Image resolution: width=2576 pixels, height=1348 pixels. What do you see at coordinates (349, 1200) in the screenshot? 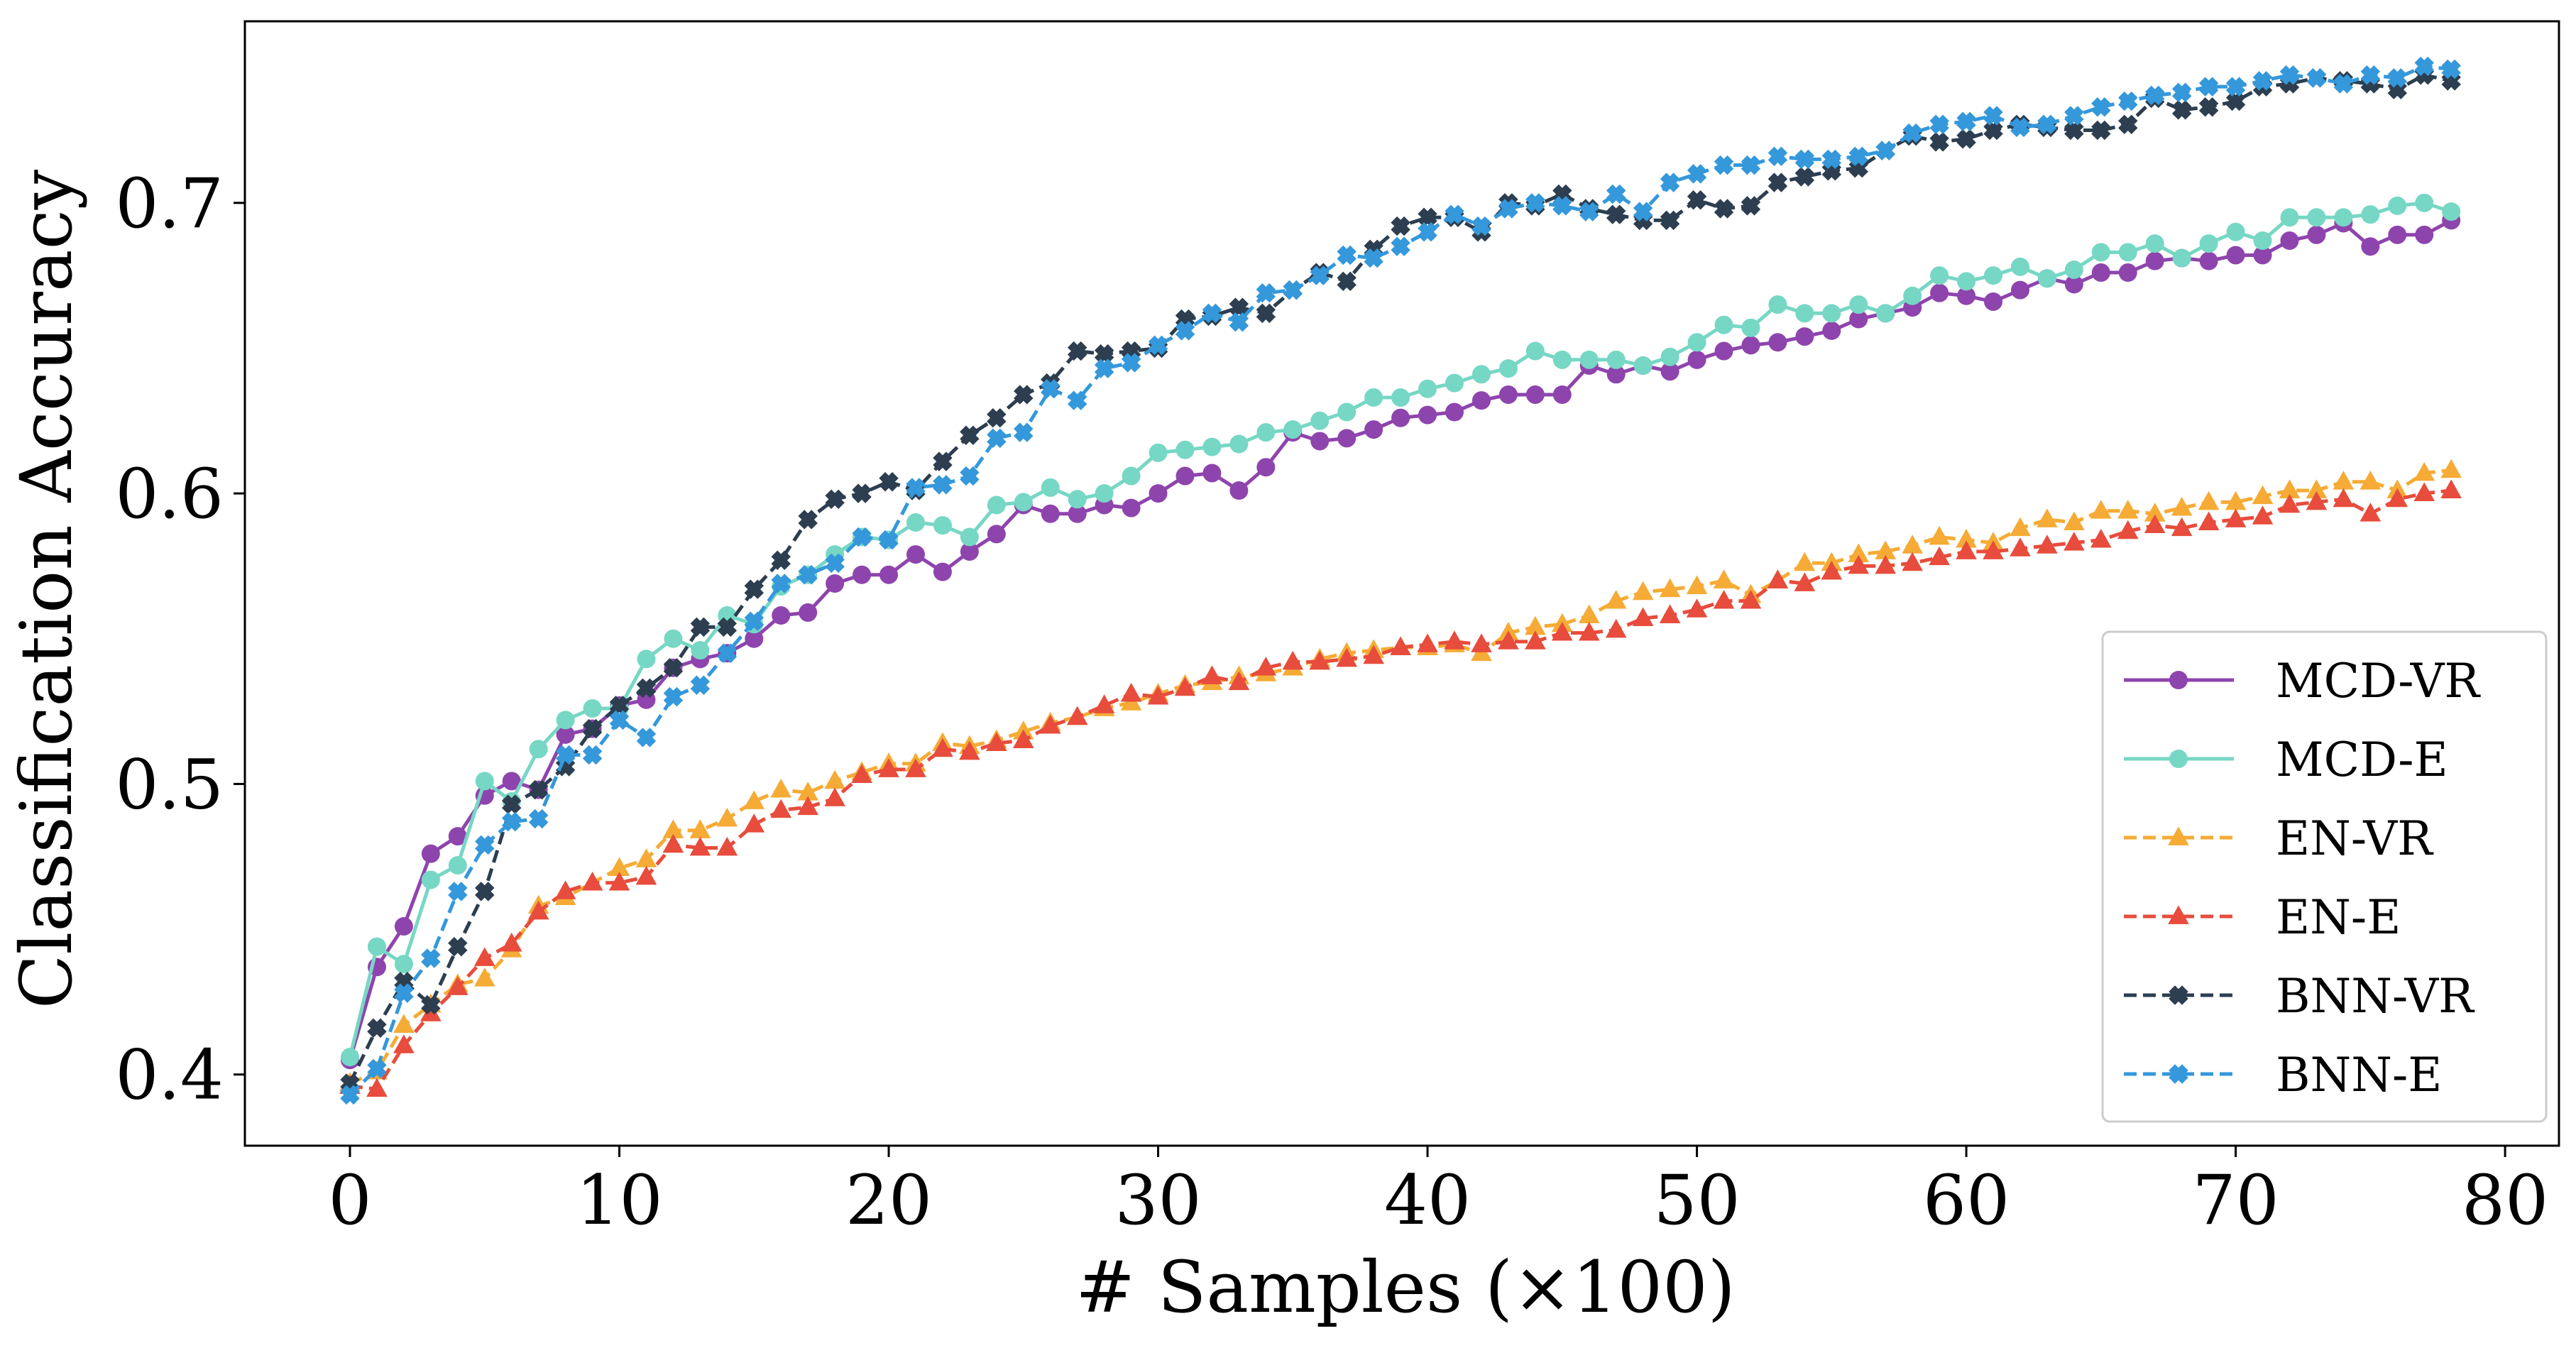
I see `x-tick-label: 0` at bounding box center [349, 1200].